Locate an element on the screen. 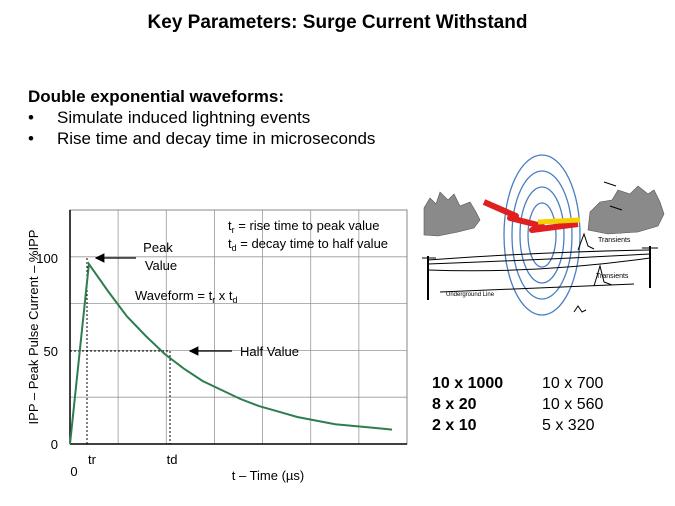  lightning-bolt is located at coordinates (531, 216).